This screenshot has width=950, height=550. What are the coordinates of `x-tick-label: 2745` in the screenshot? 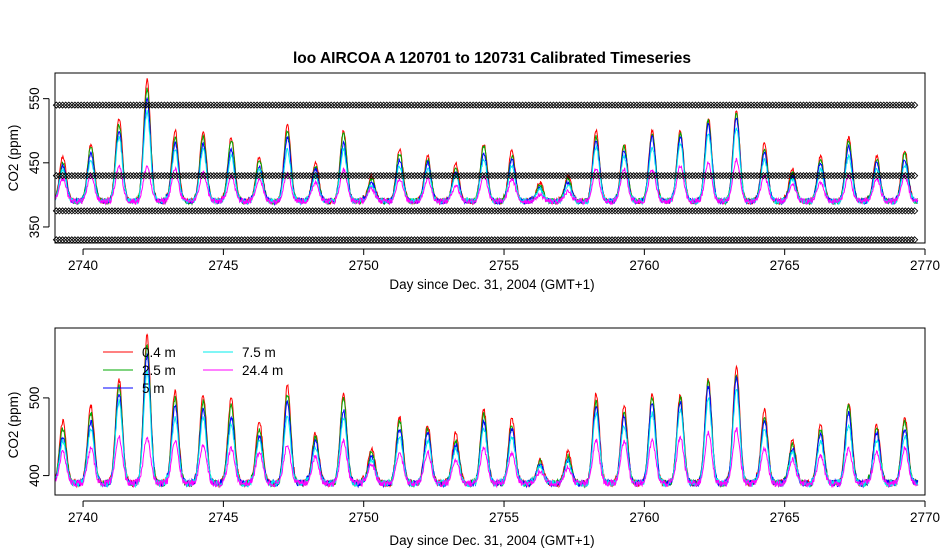 It's located at (223, 265).